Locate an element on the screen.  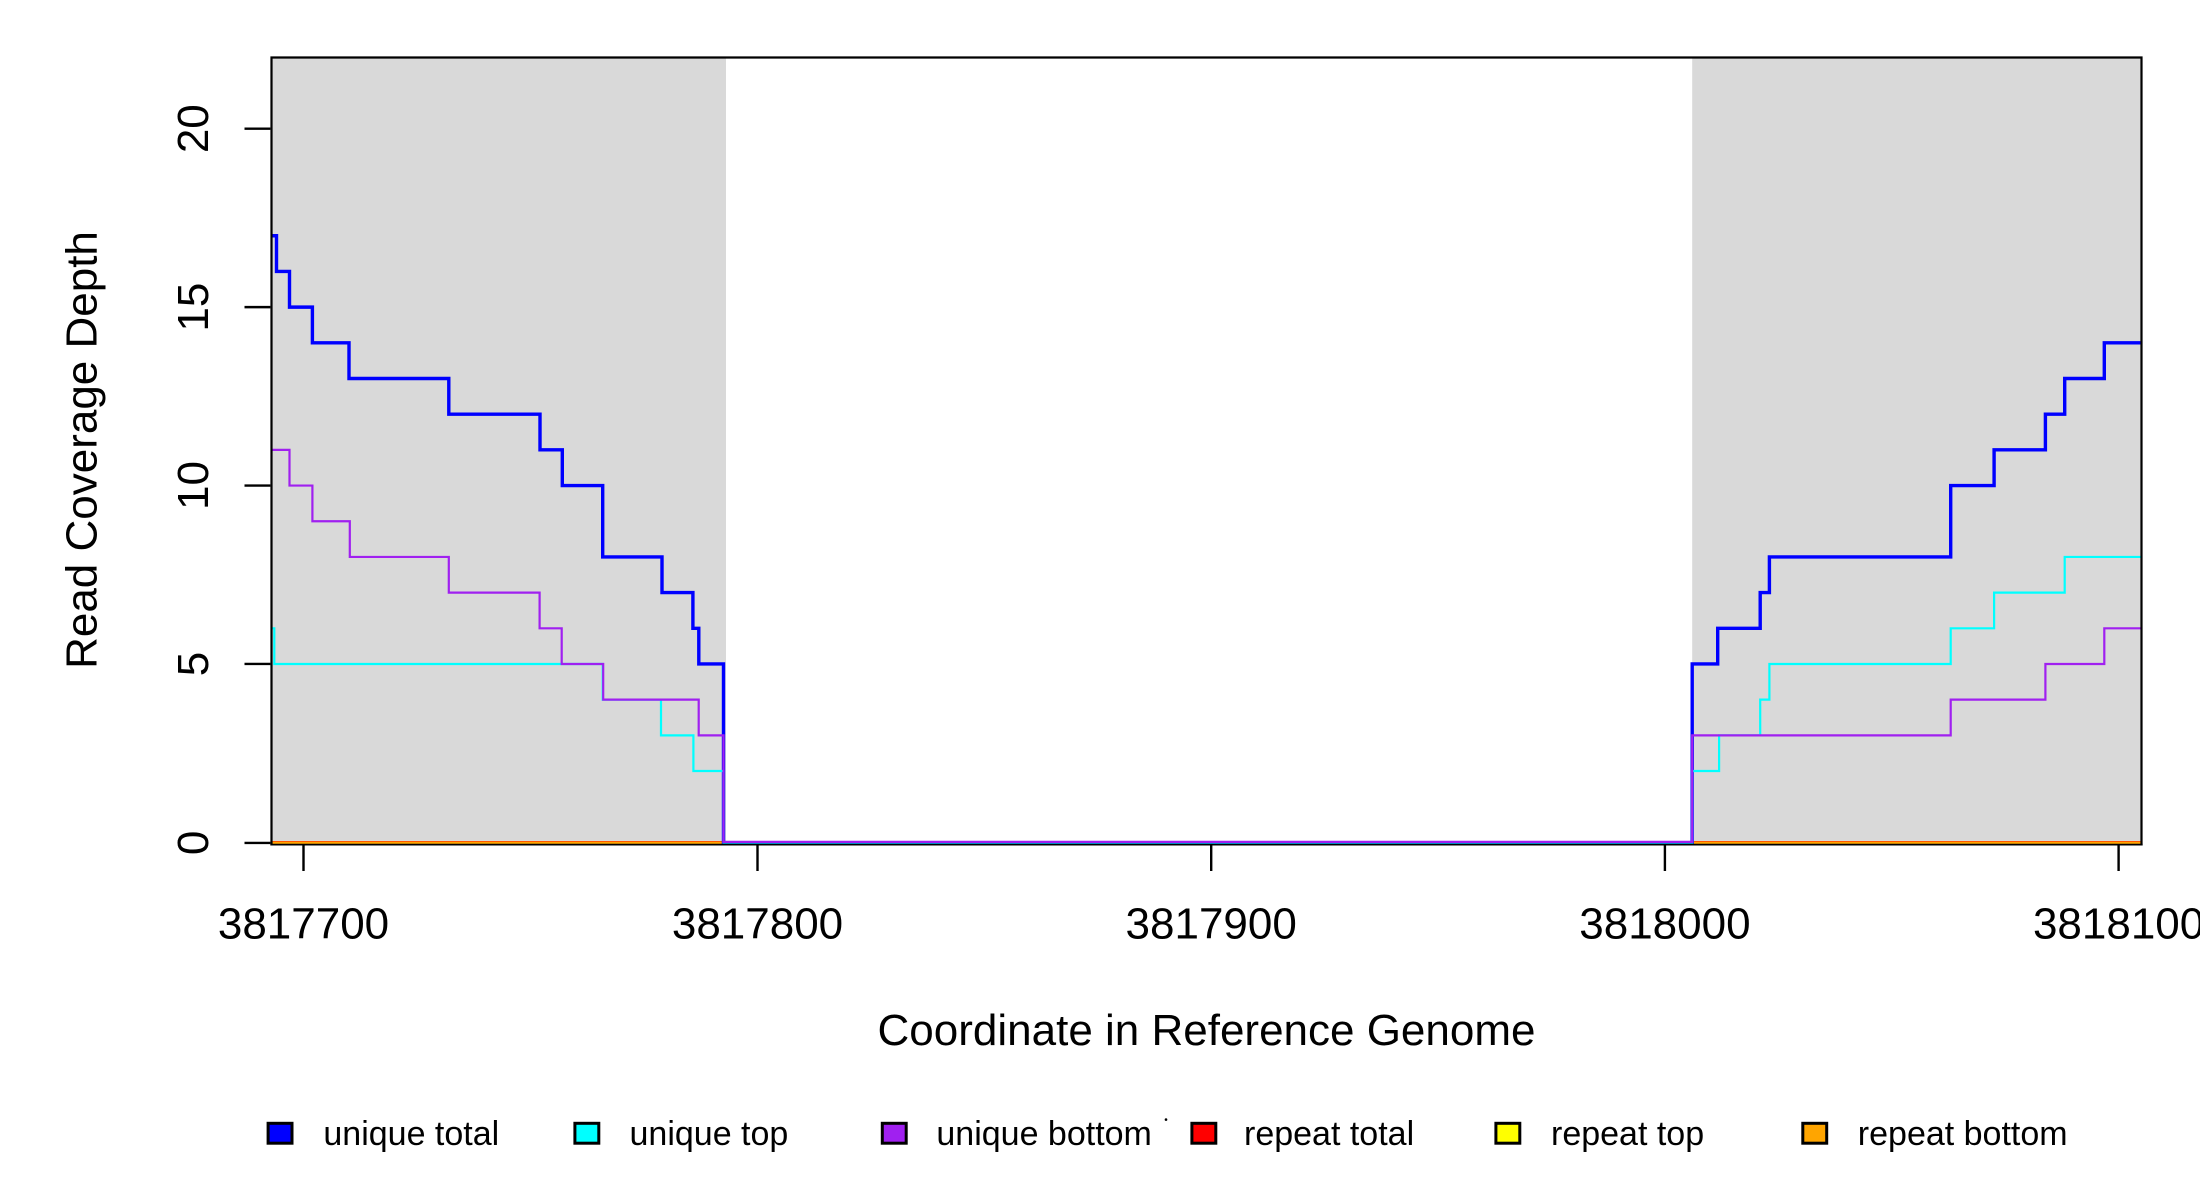
svg-text: 0 is located at coordinates (193, 843).